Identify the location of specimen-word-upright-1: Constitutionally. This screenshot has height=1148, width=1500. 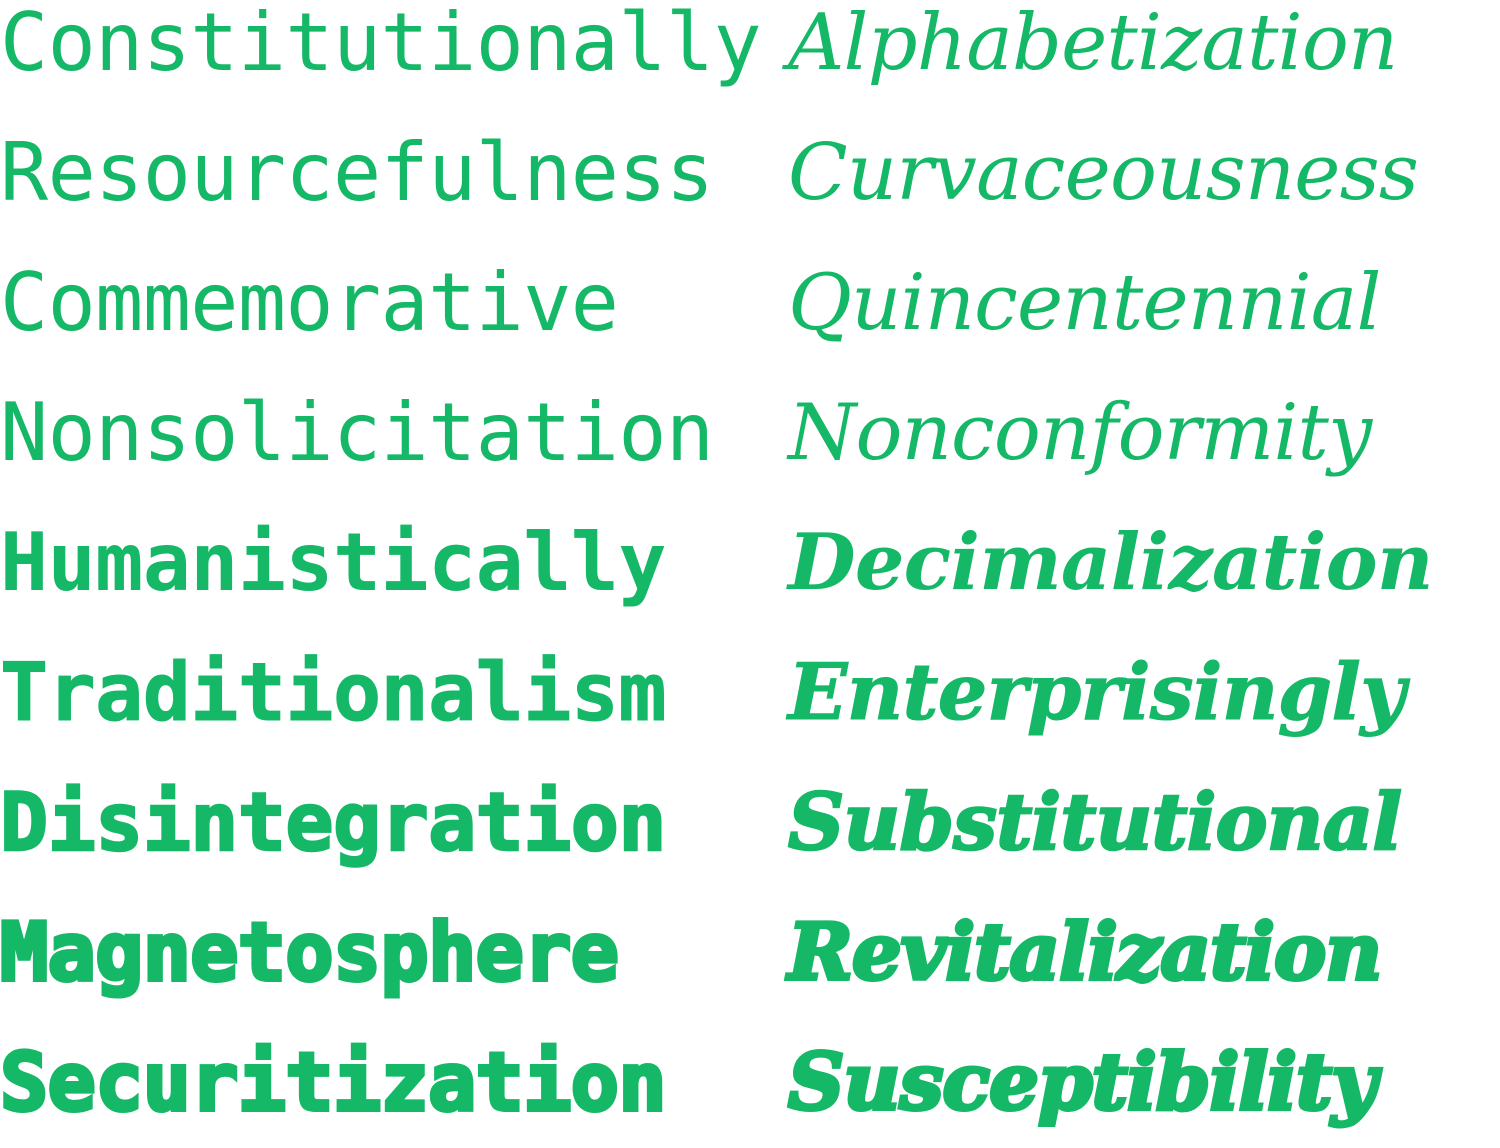
(381, 44).